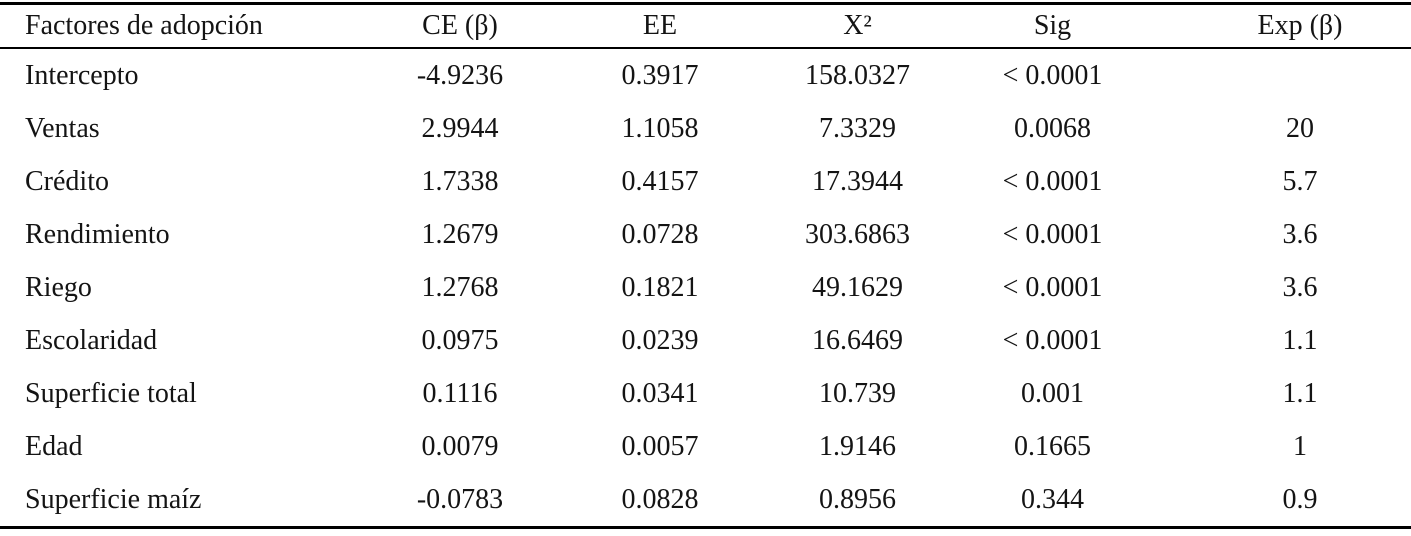  I want to click on cell-factor: Ventas, so click(62, 128).